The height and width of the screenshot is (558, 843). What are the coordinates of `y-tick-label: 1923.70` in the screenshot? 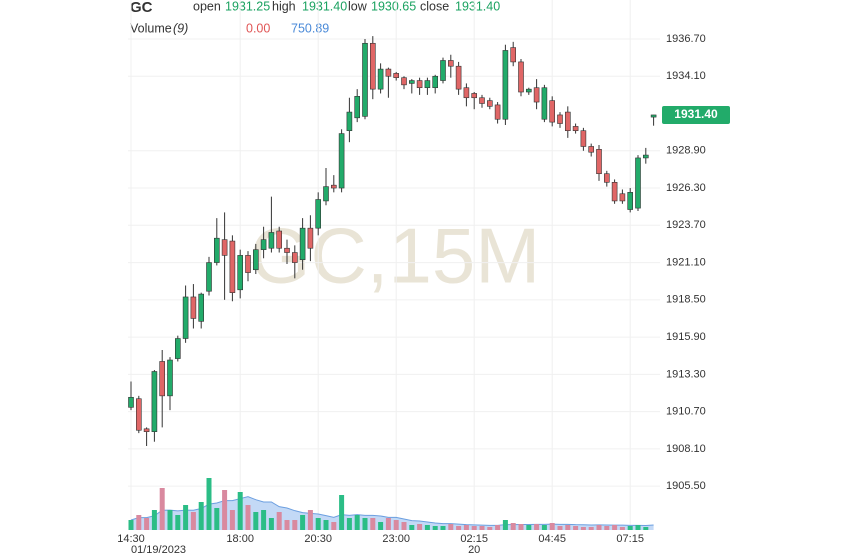 It's located at (686, 225).